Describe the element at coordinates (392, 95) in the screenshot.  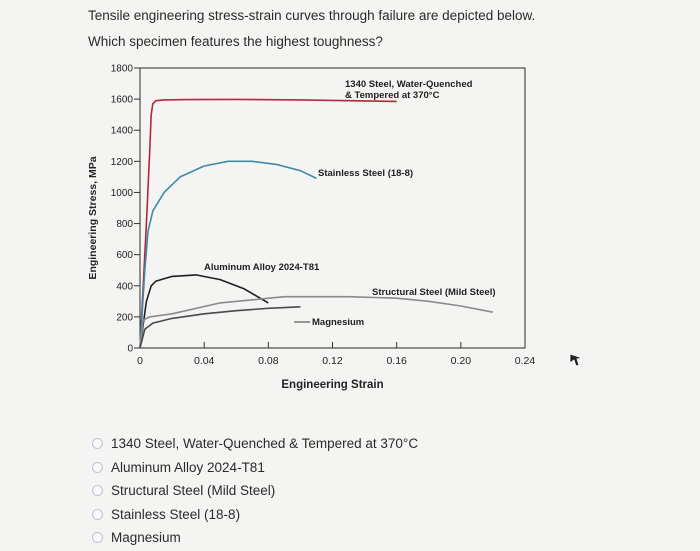
I see `label-1340-steel: & Tempered at 370°C` at that location.